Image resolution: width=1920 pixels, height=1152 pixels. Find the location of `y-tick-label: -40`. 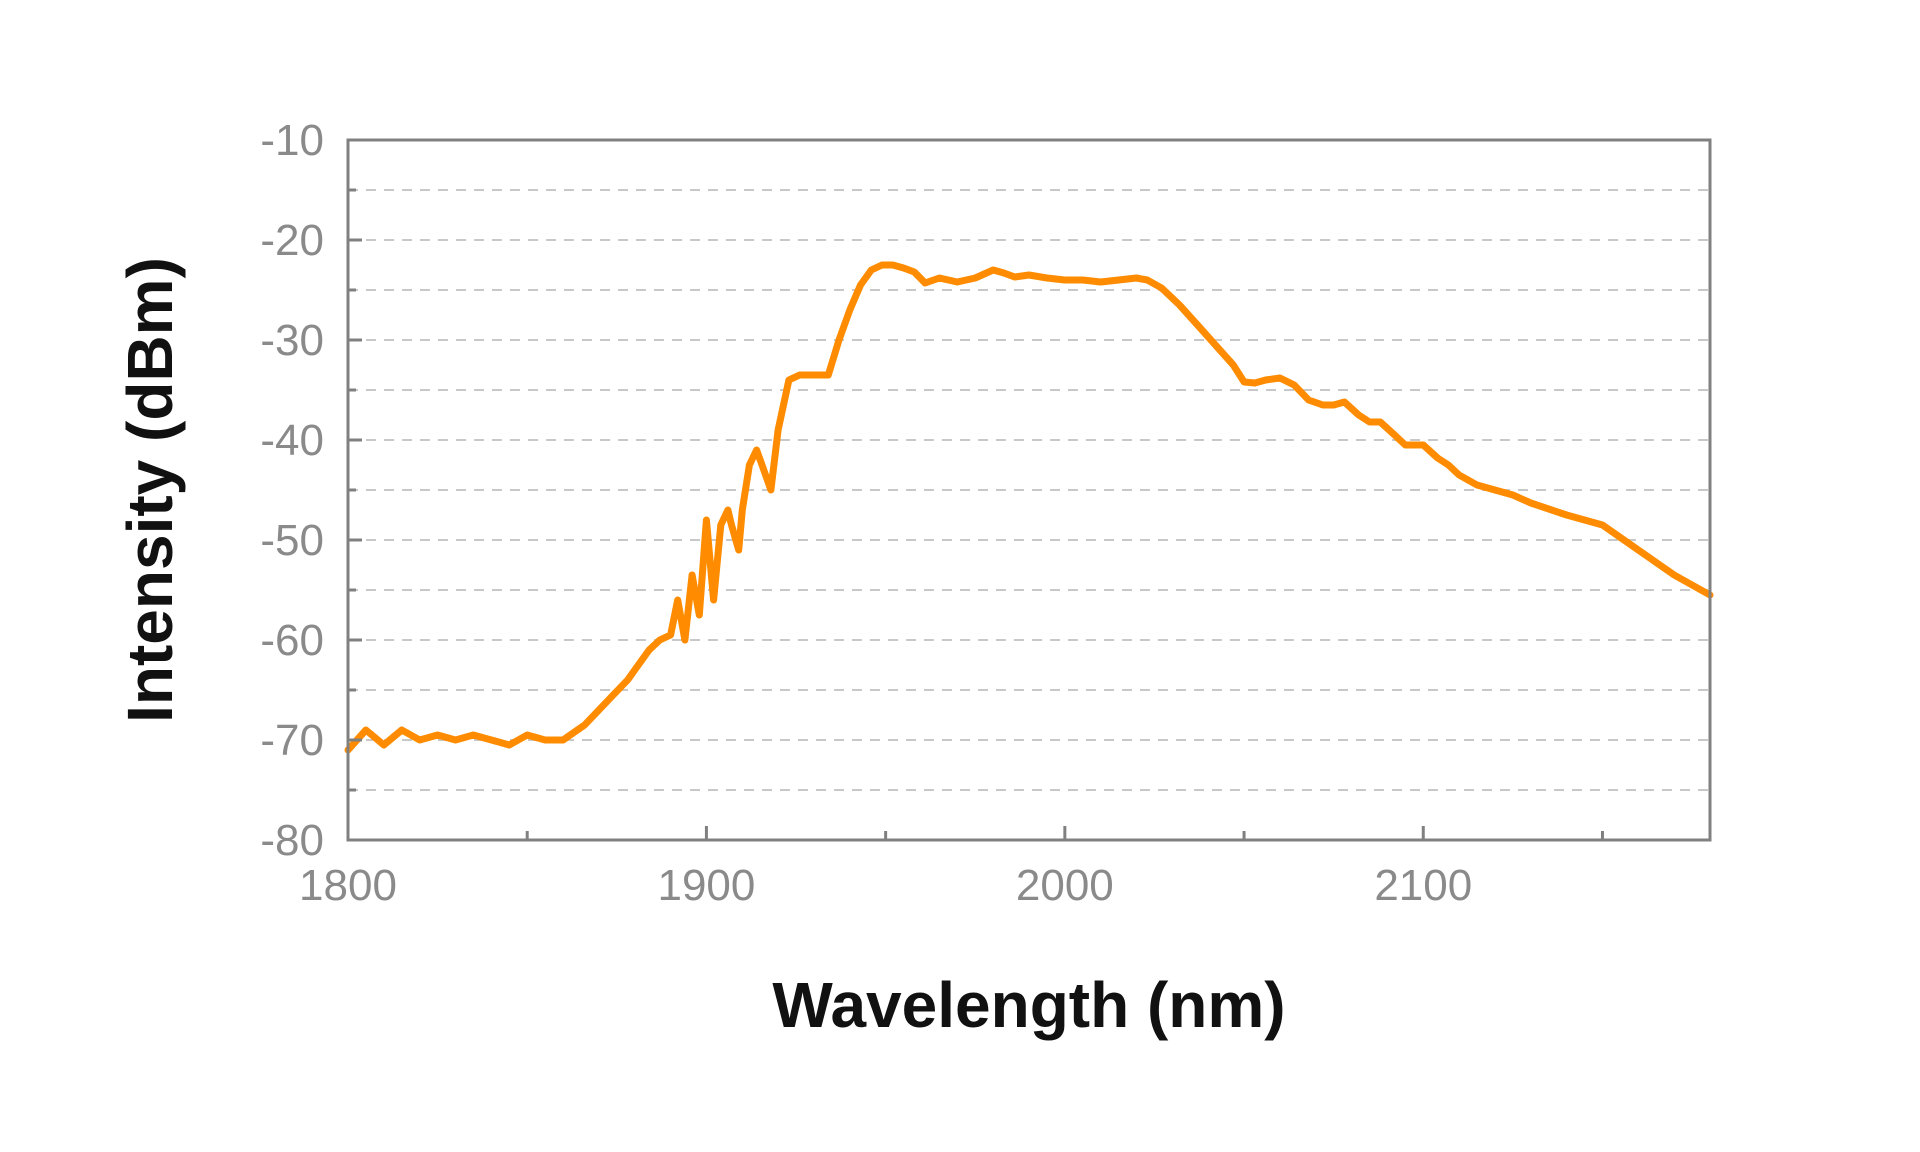

y-tick-label: -40 is located at coordinates (292, 440).